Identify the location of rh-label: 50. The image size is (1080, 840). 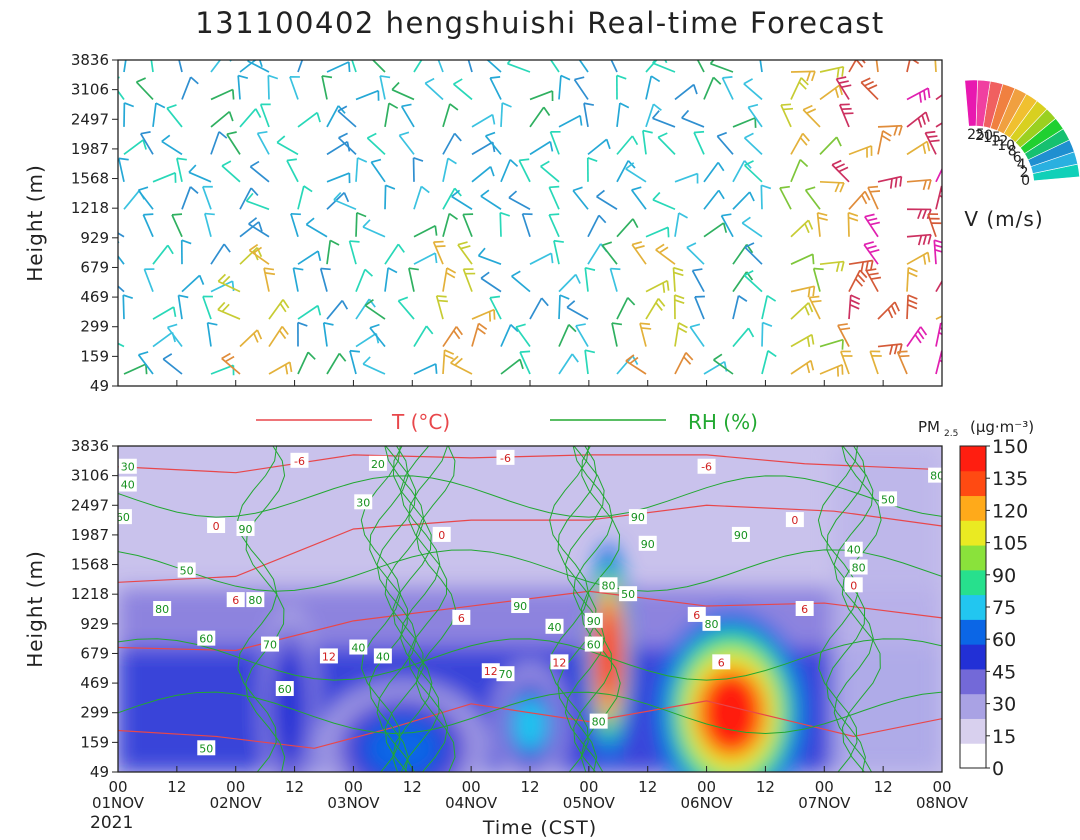
(186, 570).